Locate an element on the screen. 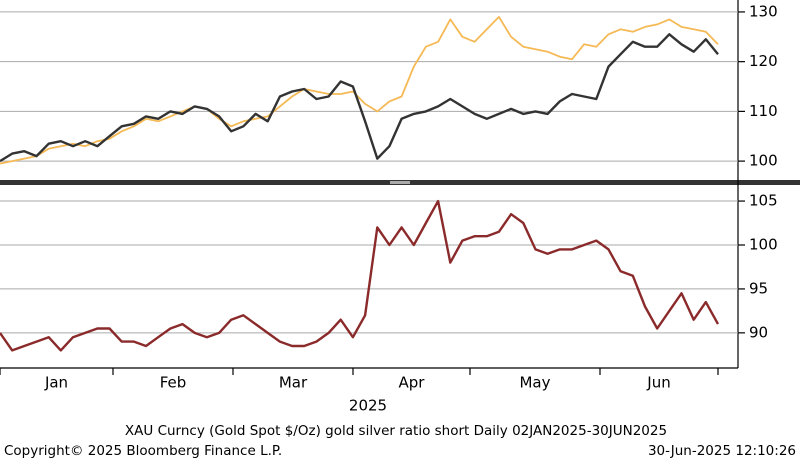 The height and width of the screenshot is (461, 800). x-tick-label: Jun is located at coordinates (658, 383).